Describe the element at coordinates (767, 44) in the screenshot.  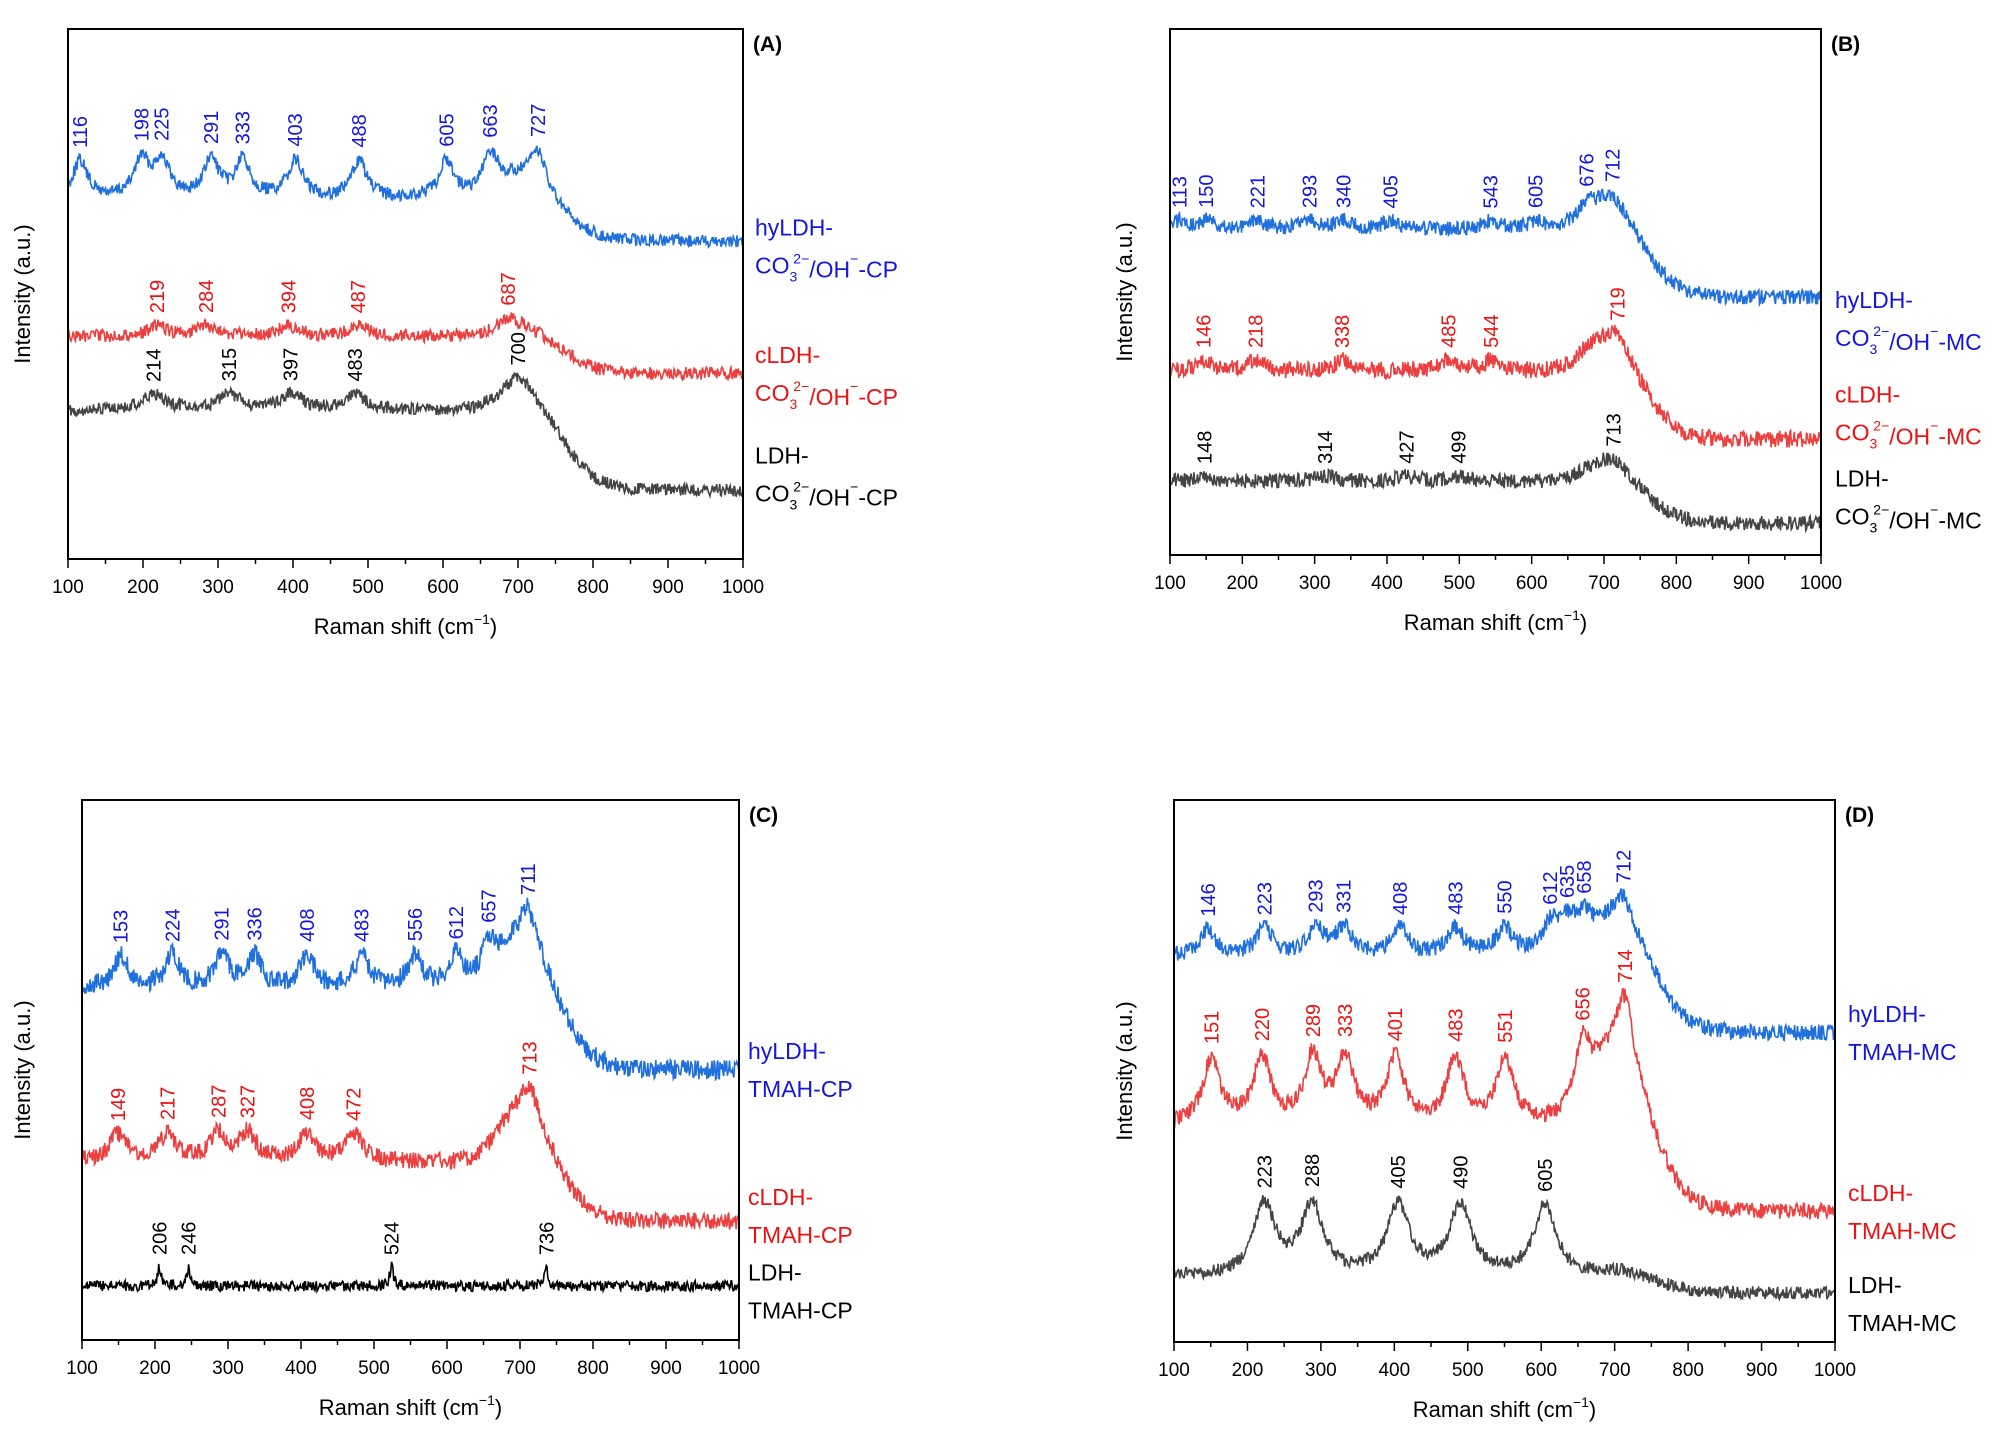
I see `panel-label: (A)` at that location.